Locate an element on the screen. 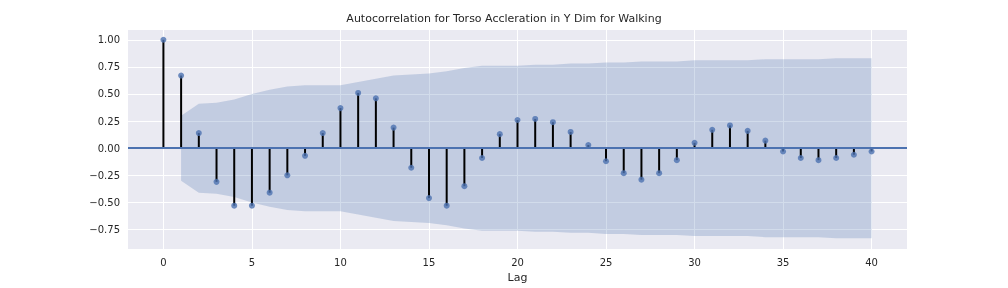 The height and width of the screenshot is (288, 1008). y-tick-label: 0.25 is located at coordinates (108, 121).